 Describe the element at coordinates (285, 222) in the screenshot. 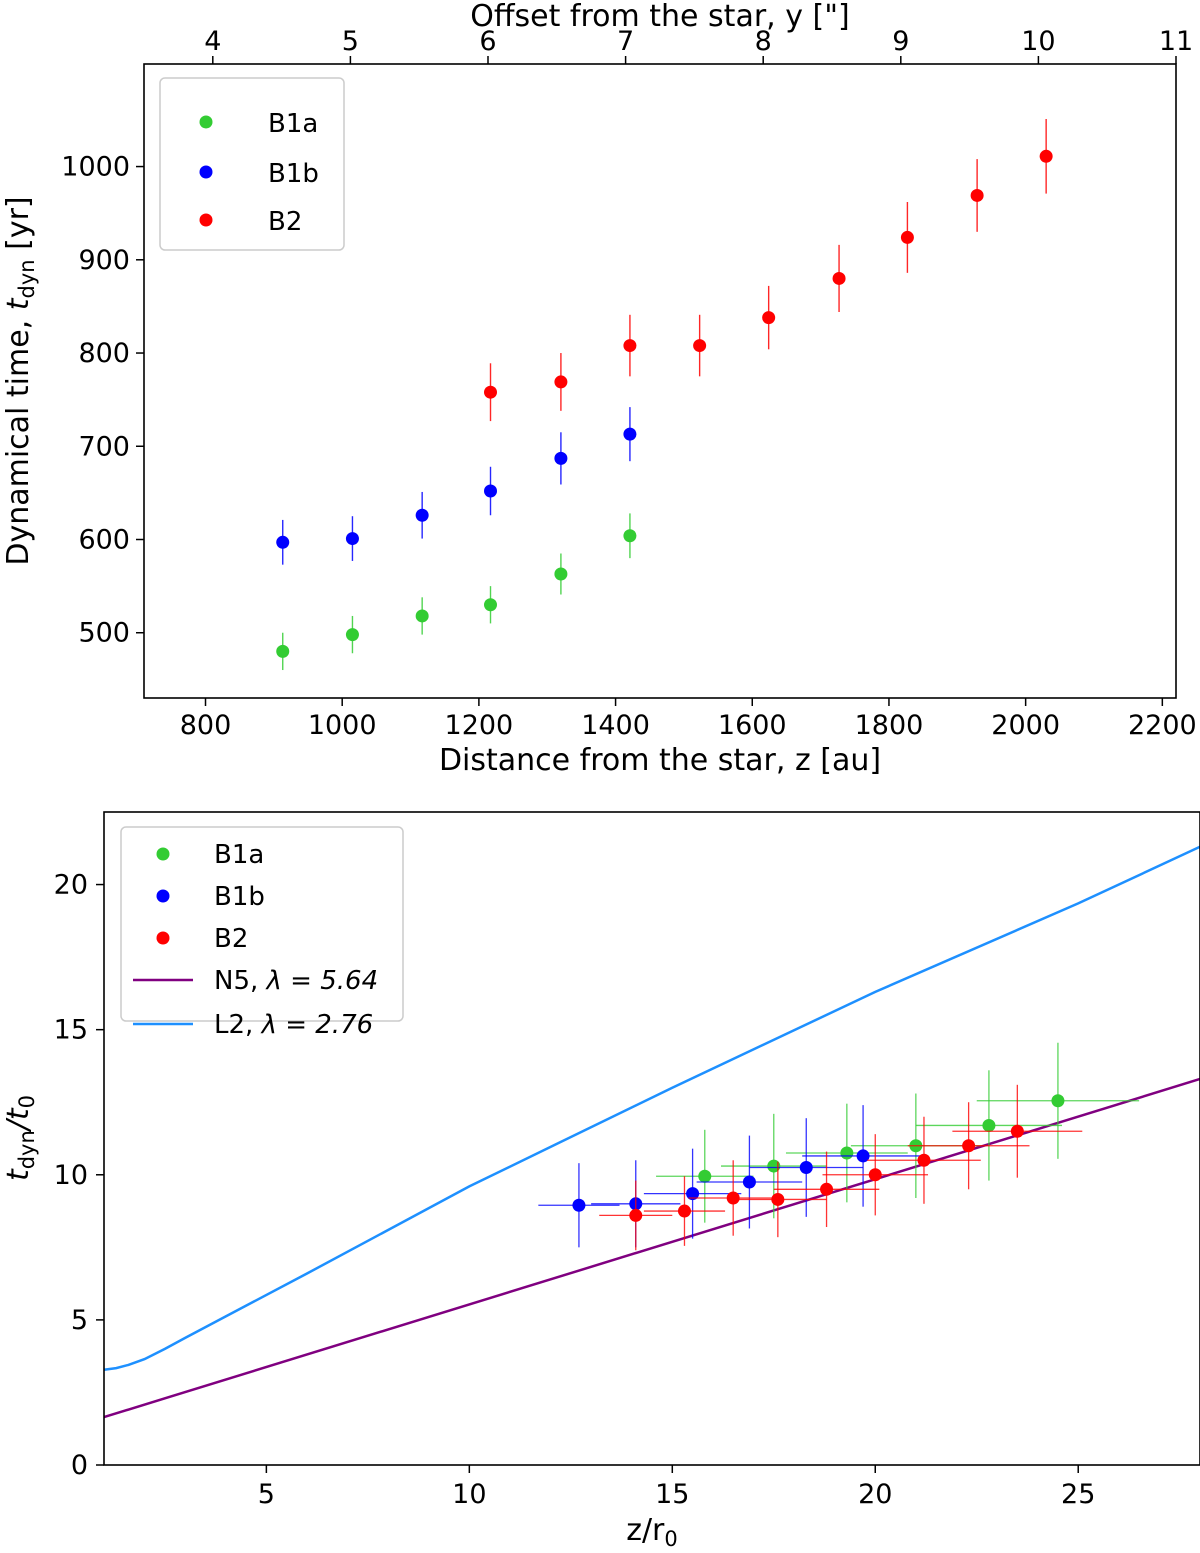

I see `top-legend-label-b2: B2` at that location.